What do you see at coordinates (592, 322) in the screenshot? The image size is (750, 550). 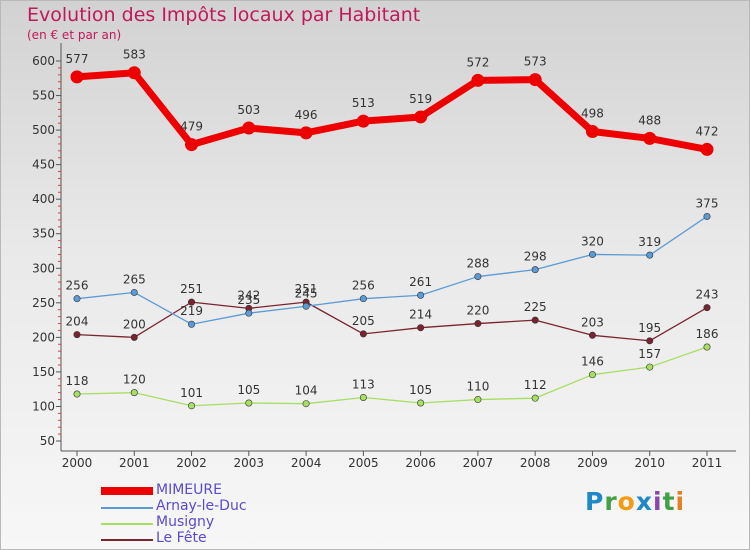 I see `data-label: 203` at bounding box center [592, 322].